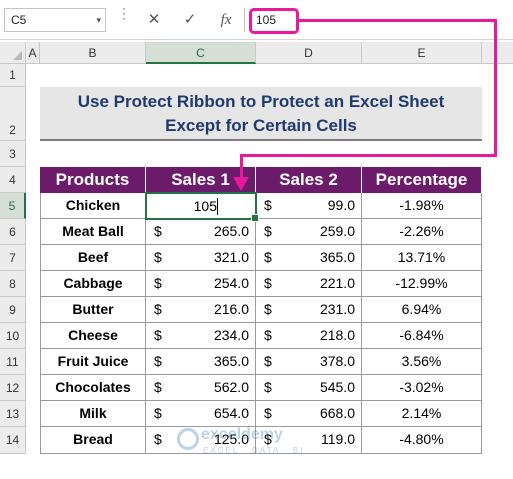 The height and width of the screenshot is (479, 513). Describe the element at coordinates (422, 388) in the screenshot. I see `cell-percentage: -3.02%` at that location.